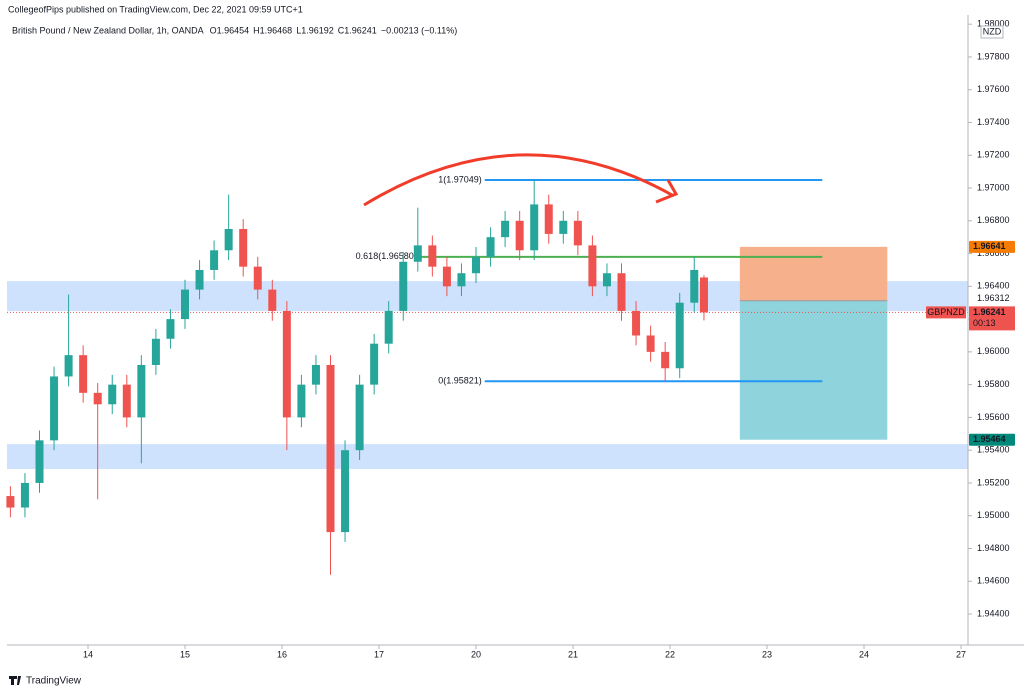 The width and height of the screenshot is (1024, 697). I want to click on y-tick-label: 1.94400, so click(993, 613).